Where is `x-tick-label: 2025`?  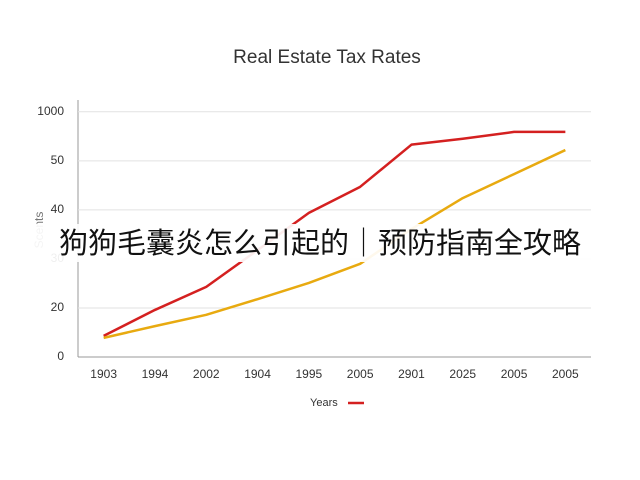 x-tick-label: 2025 is located at coordinates (462, 374).